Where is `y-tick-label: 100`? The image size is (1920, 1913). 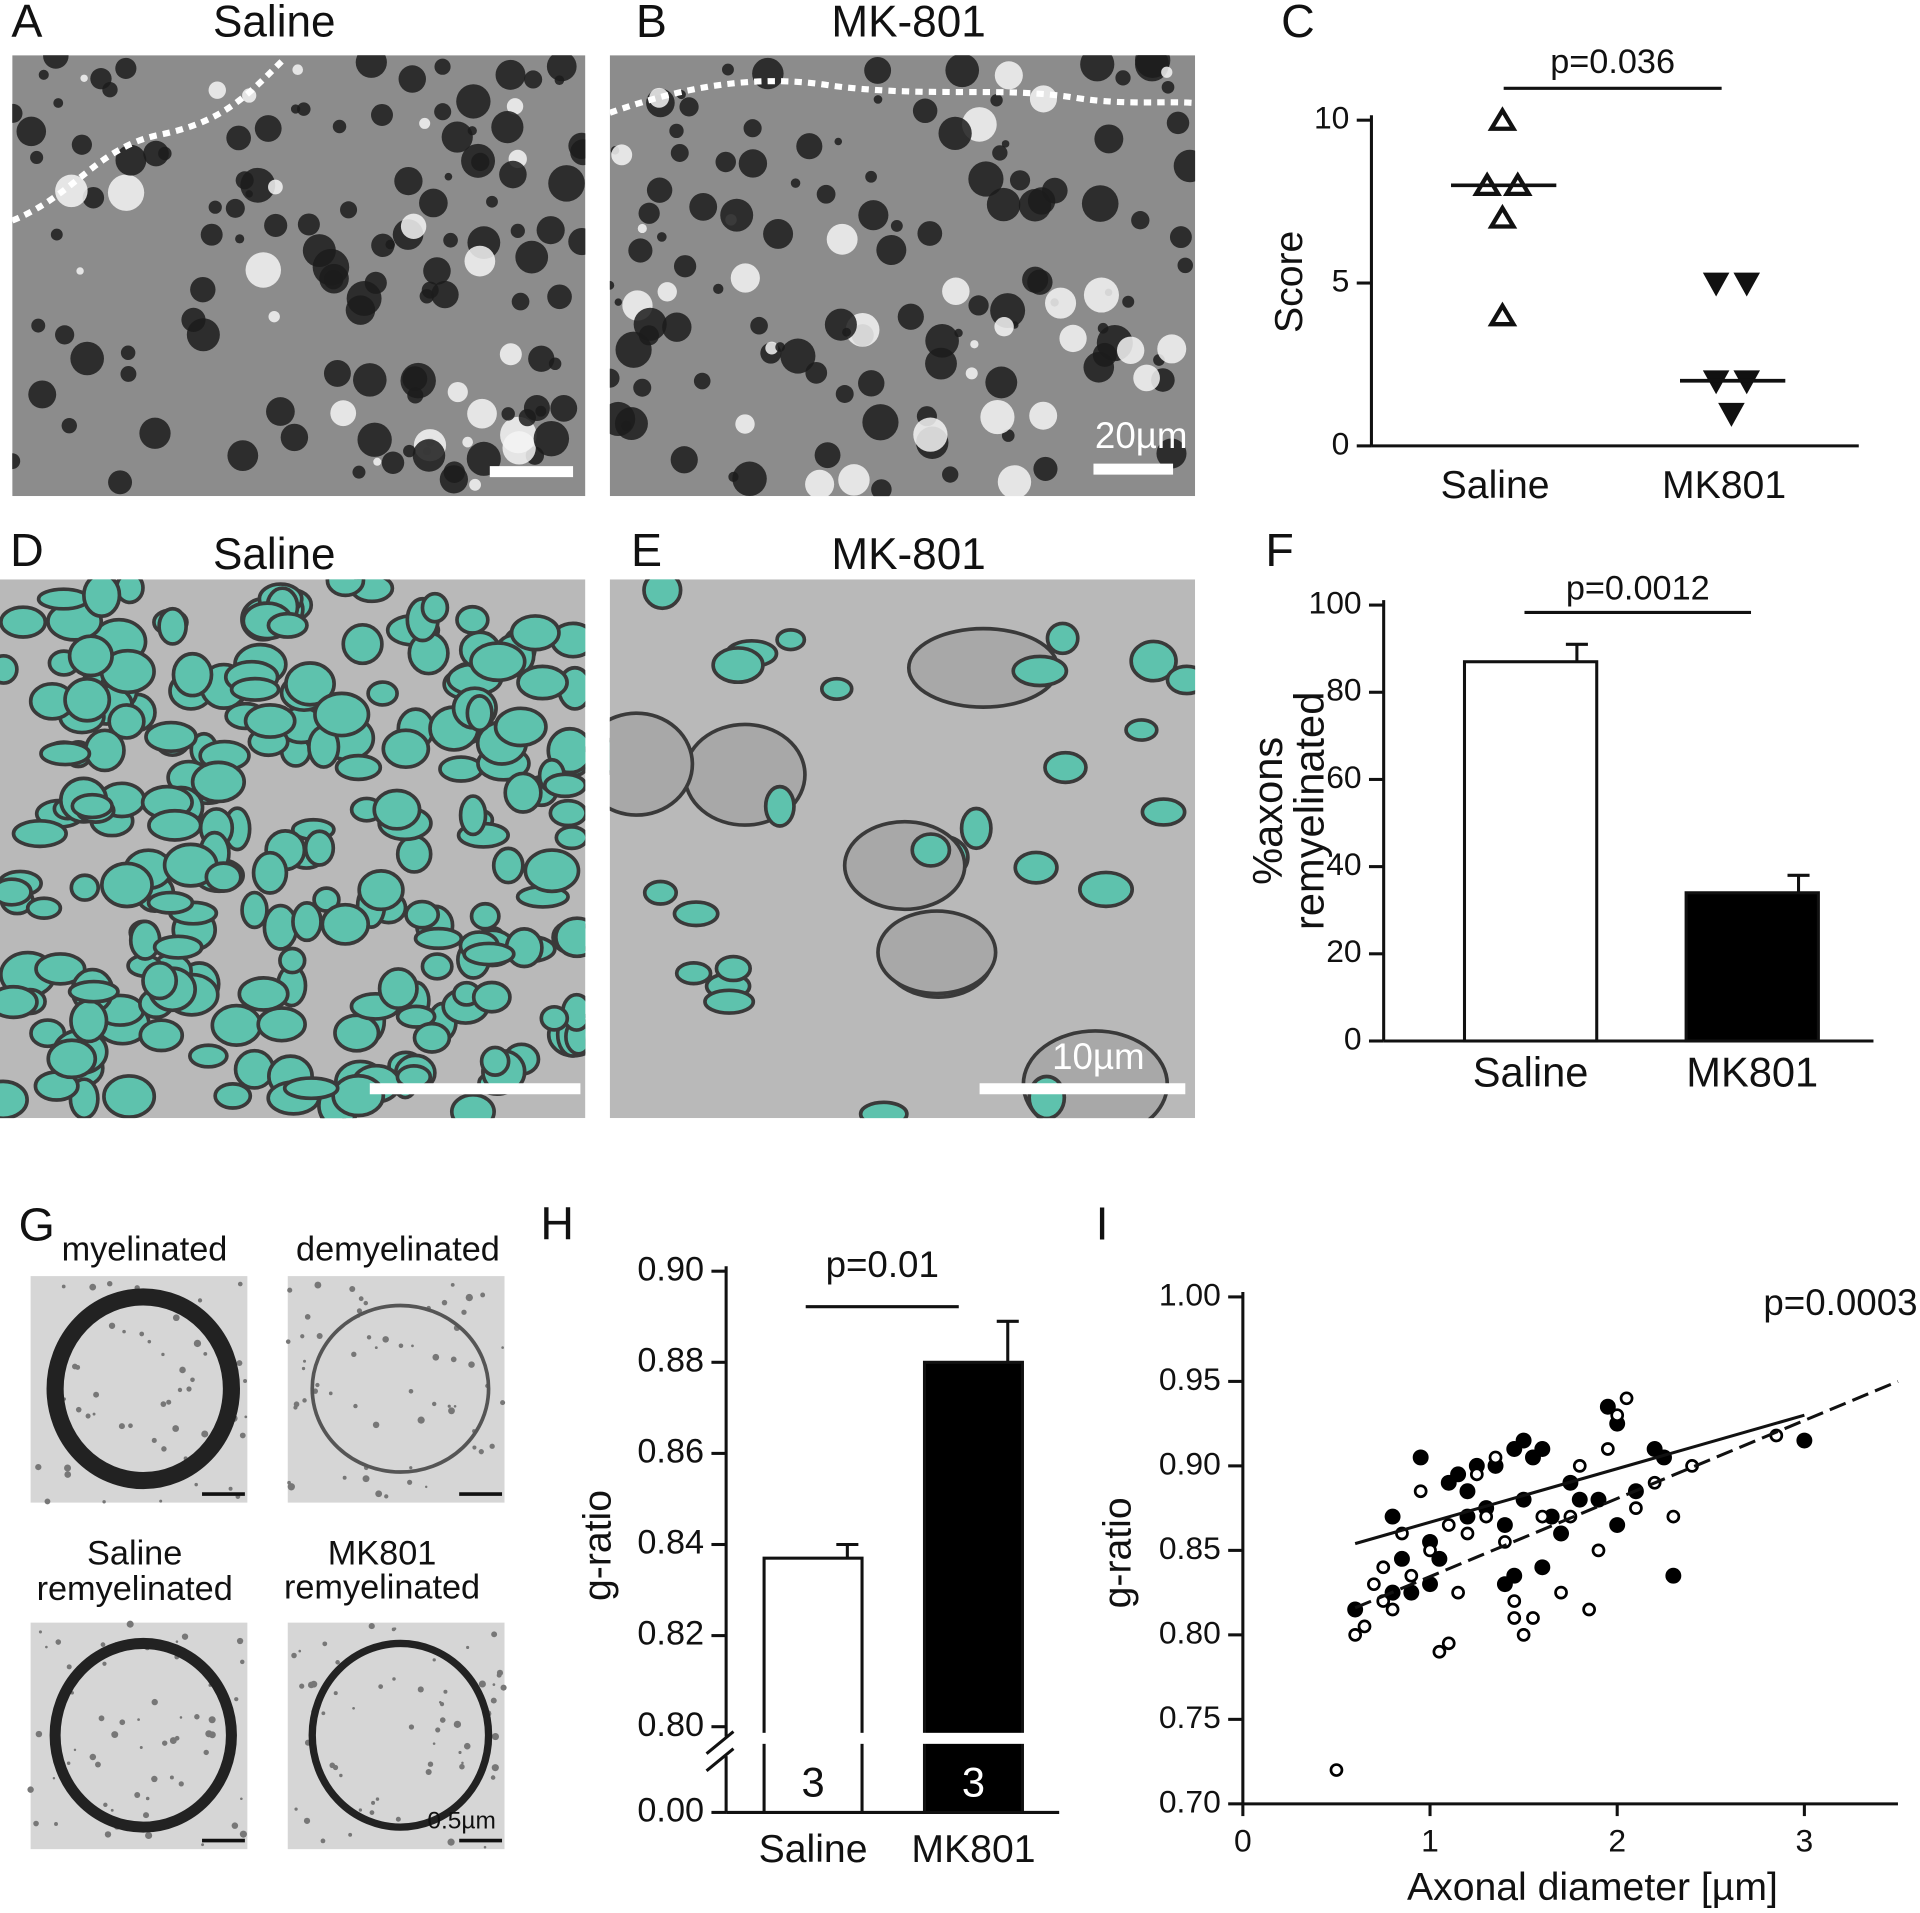 y-tick-label: 100 is located at coordinates (1335, 602).